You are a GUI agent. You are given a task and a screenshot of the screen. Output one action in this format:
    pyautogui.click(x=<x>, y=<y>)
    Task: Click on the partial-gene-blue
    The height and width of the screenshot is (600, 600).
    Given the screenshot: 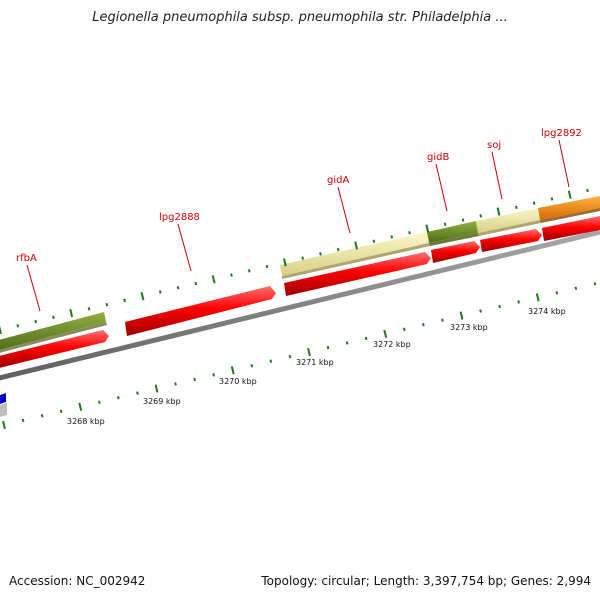 What is the action you would take?
    pyautogui.click(x=3, y=398)
    